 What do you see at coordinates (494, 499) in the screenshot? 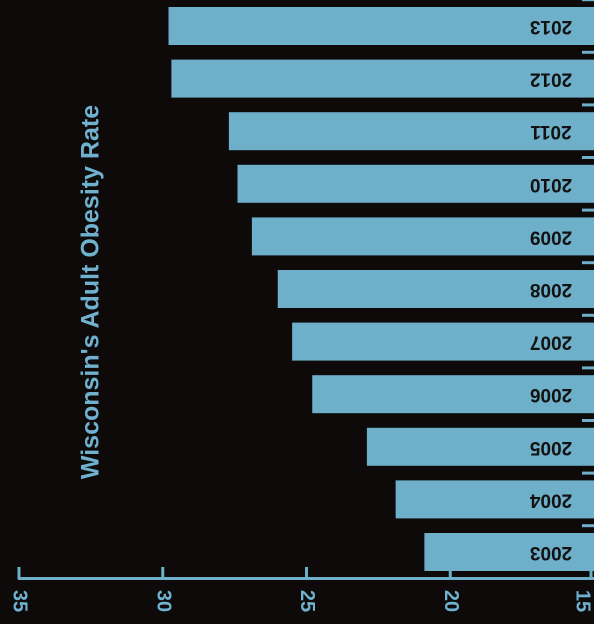
I see `bar-2004` at bounding box center [494, 499].